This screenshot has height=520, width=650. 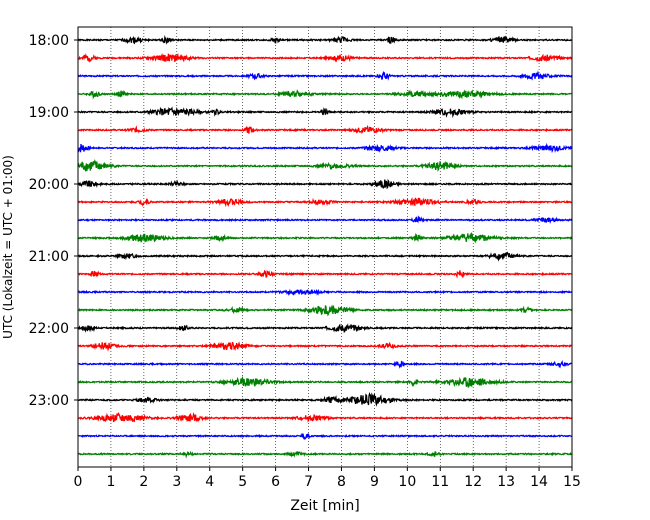 I want to click on y-tick-label: 22:00, so click(x=49, y=329).